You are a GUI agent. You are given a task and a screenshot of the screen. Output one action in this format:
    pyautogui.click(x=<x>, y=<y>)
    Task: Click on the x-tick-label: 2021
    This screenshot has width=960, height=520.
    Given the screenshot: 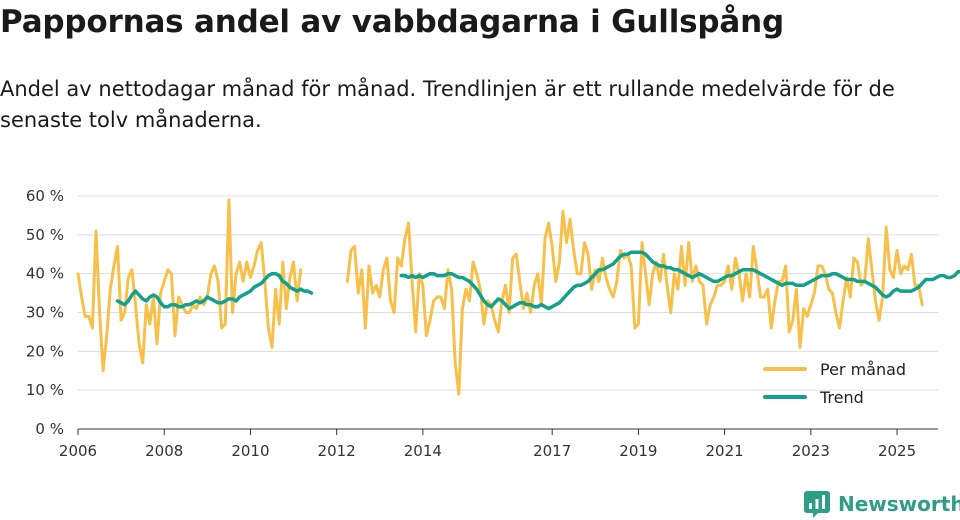 What is the action you would take?
    pyautogui.click(x=725, y=451)
    